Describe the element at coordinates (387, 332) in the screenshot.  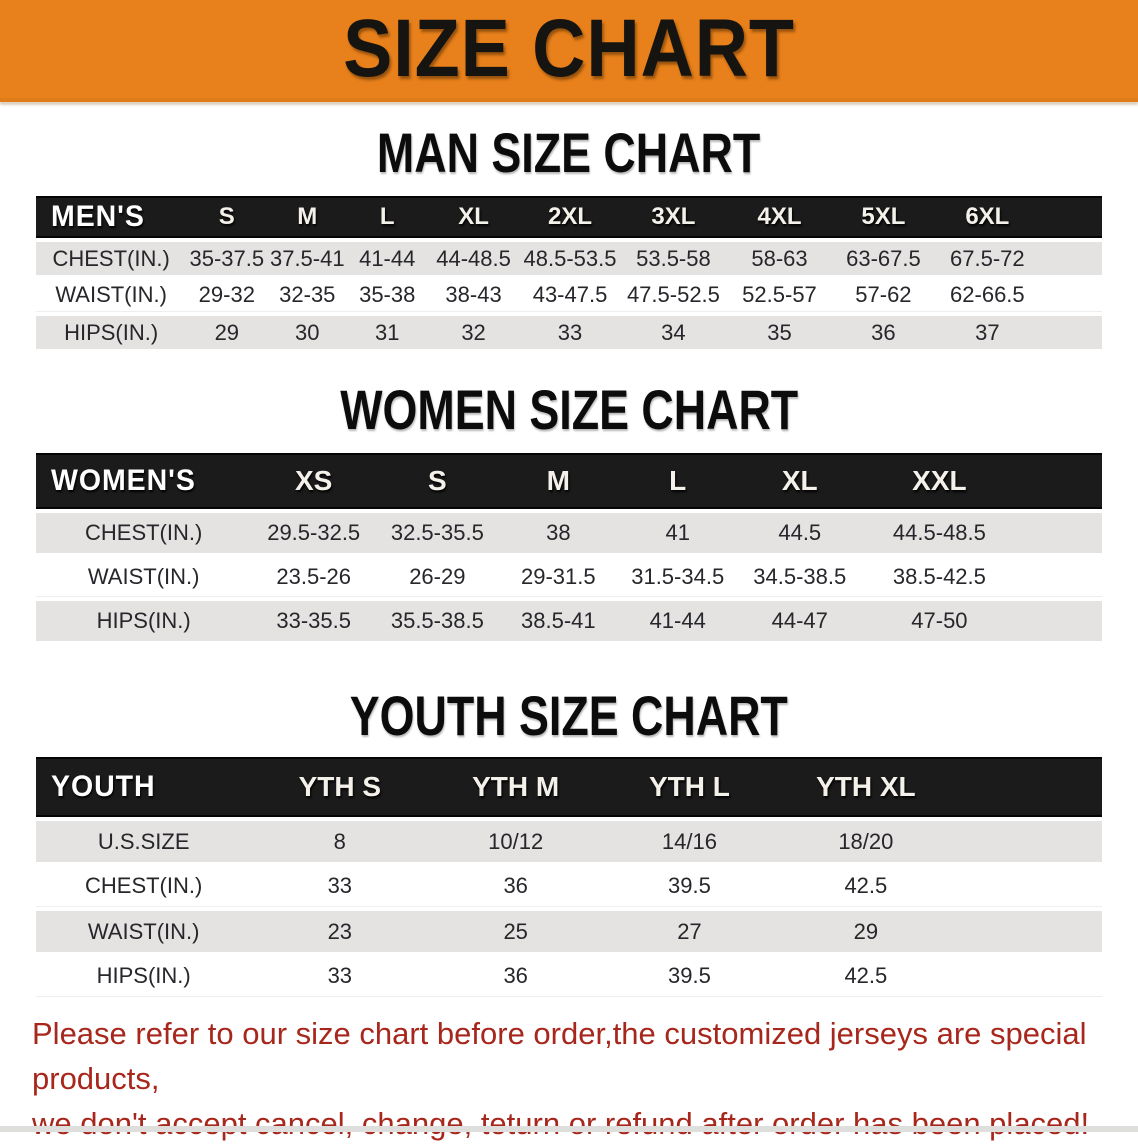
I see `measurement-value: 31` at that location.